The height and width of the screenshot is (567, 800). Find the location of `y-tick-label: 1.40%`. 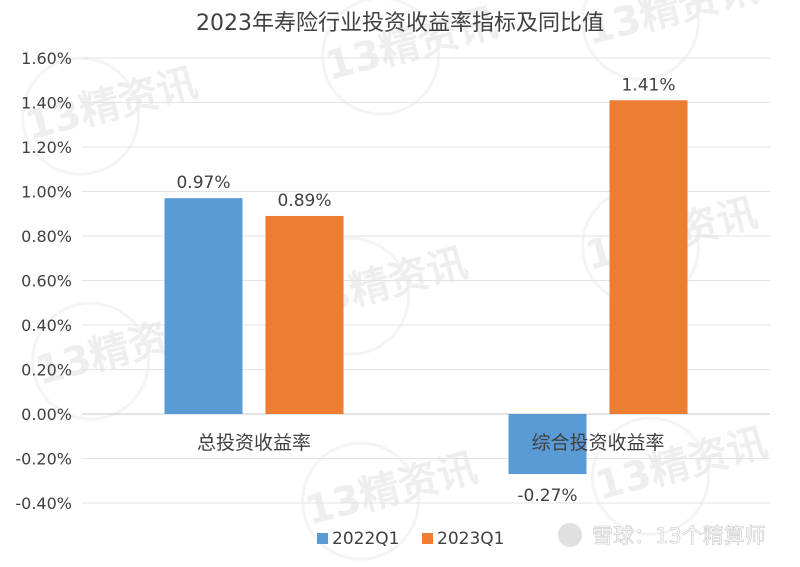

y-tick-label: 1.40% is located at coordinates (46, 103).